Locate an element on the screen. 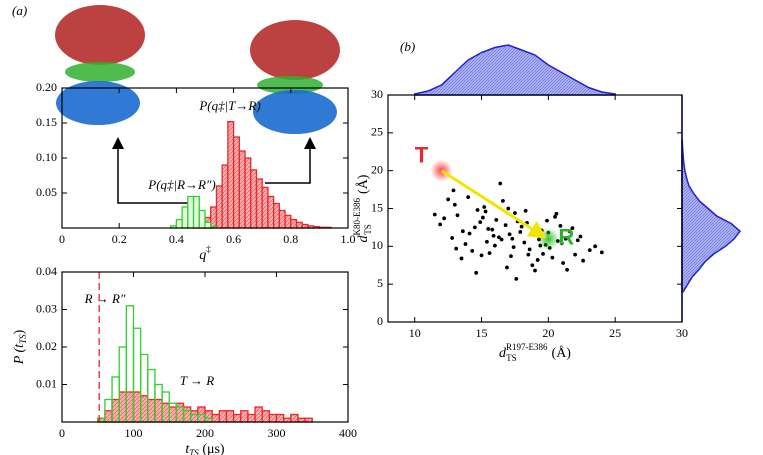  x-tick-label: 15 is located at coordinates (482, 333).